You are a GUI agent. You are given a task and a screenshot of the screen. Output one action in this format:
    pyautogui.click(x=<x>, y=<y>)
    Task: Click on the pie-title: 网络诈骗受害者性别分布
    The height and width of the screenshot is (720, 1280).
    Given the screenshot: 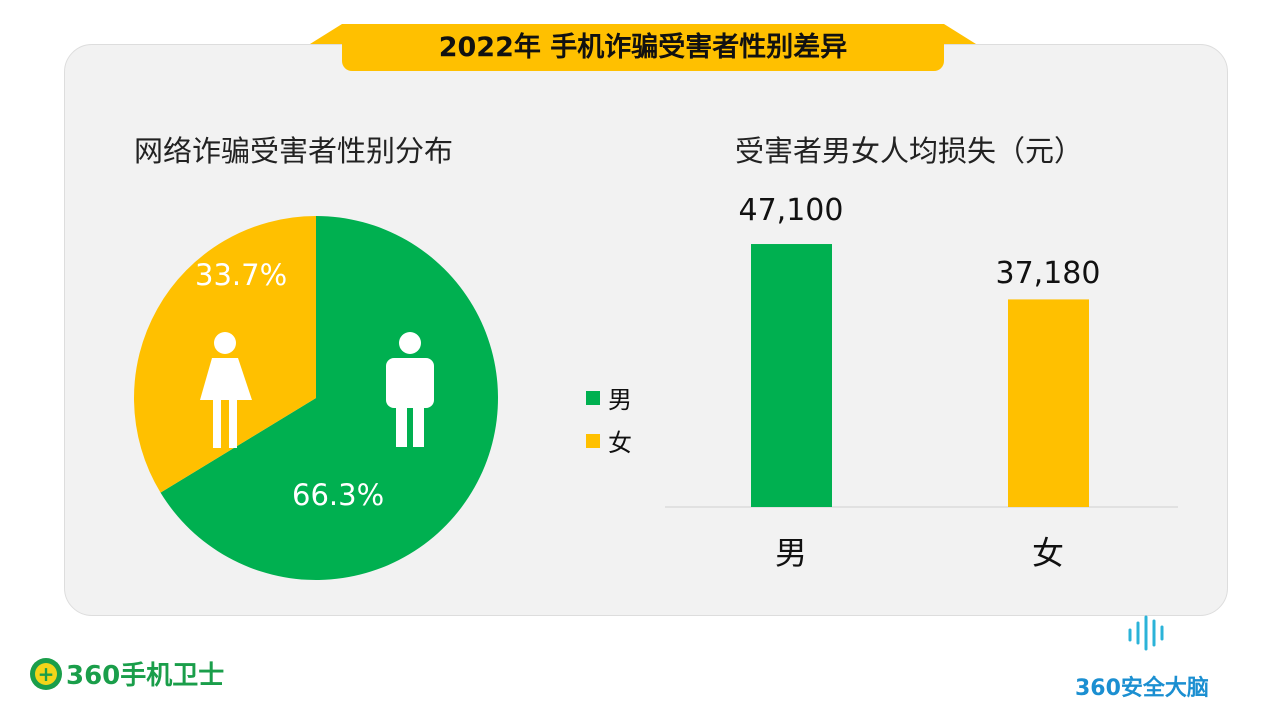 What is the action you would take?
    pyautogui.click(x=294, y=151)
    